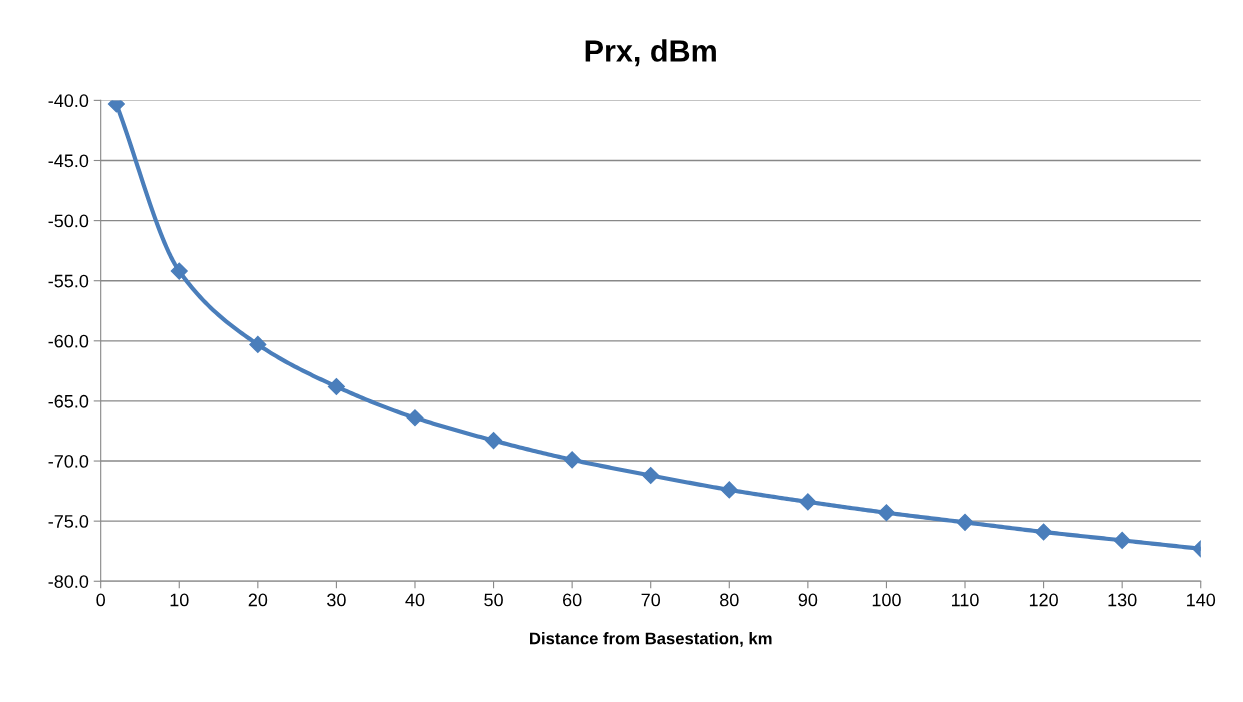 The image size is (1243, 702). I want to click on y-tick-label: -45.0, so click(68, 161).